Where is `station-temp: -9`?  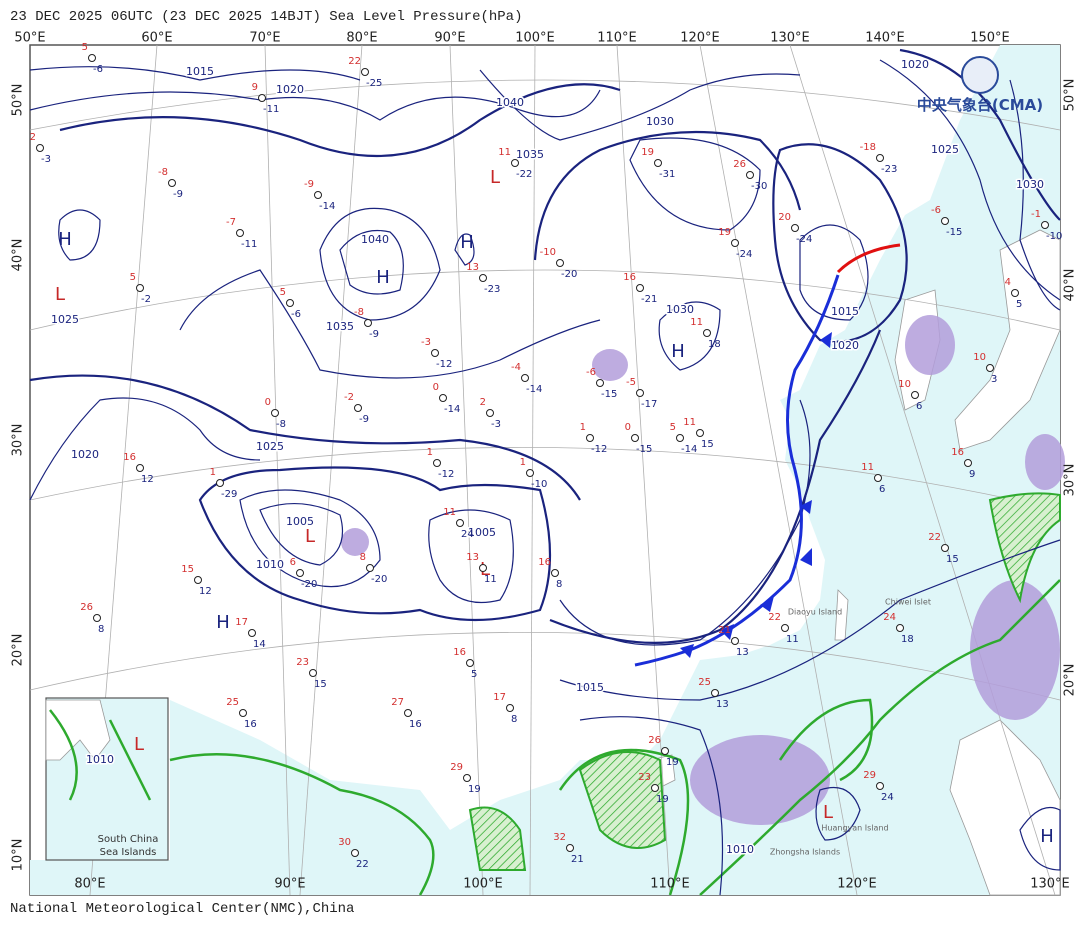
station-temp: -9 is located at coordinates (309, 184).